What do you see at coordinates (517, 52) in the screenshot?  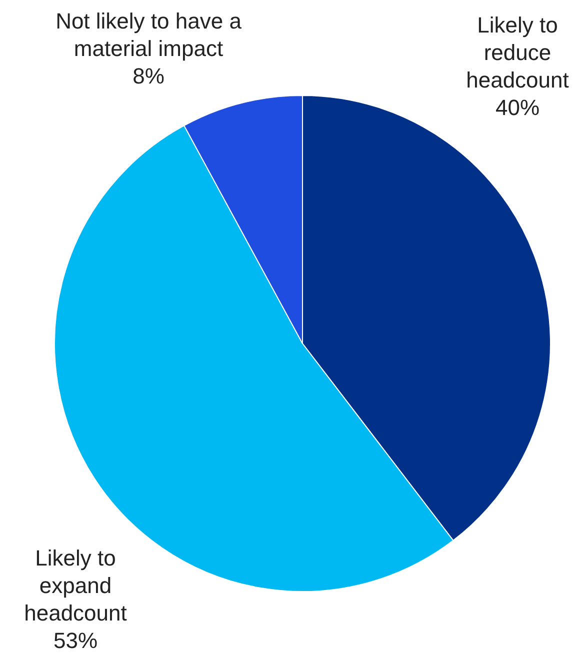 I see `slice-label: Likely to reduce headcount` at bounding box center [517, 52].